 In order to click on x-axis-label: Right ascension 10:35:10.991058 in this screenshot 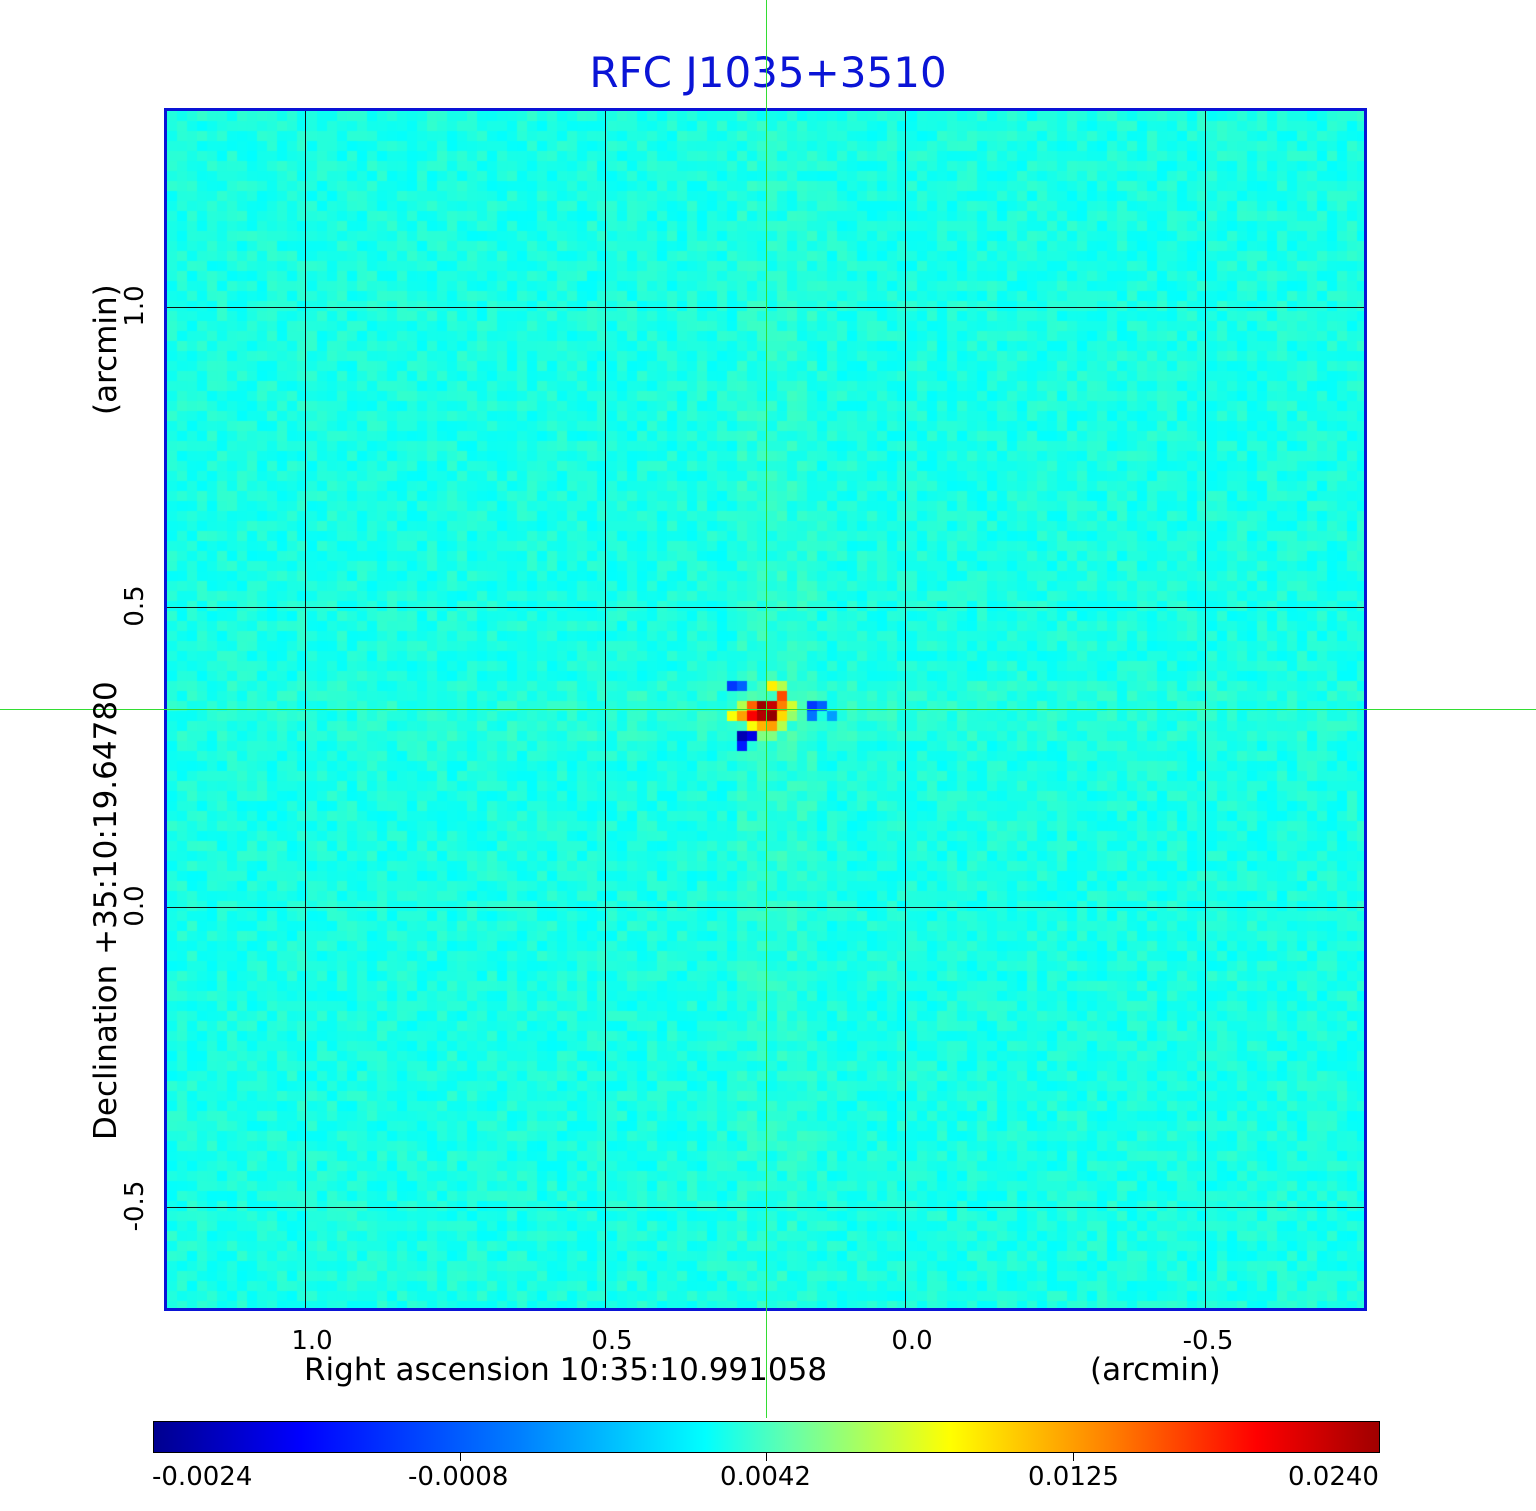, I will do `click(566, 1370)`.